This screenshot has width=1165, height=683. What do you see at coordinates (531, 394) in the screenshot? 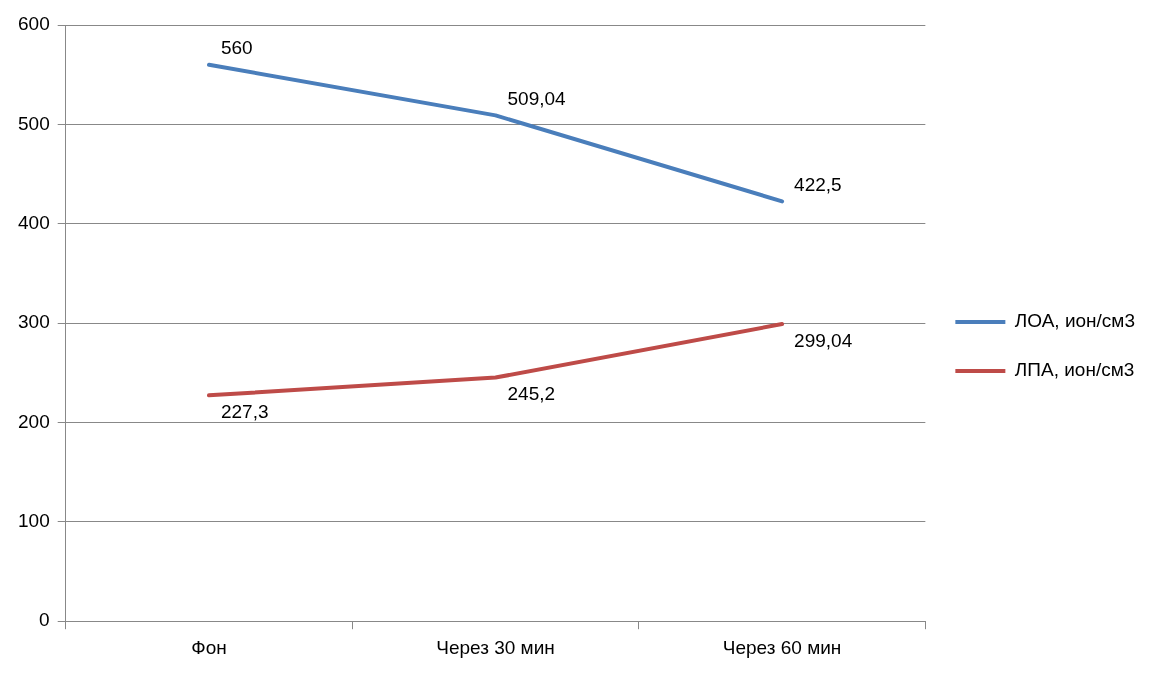
I see `data-label: 245,2` at bounding box center [531, 394].